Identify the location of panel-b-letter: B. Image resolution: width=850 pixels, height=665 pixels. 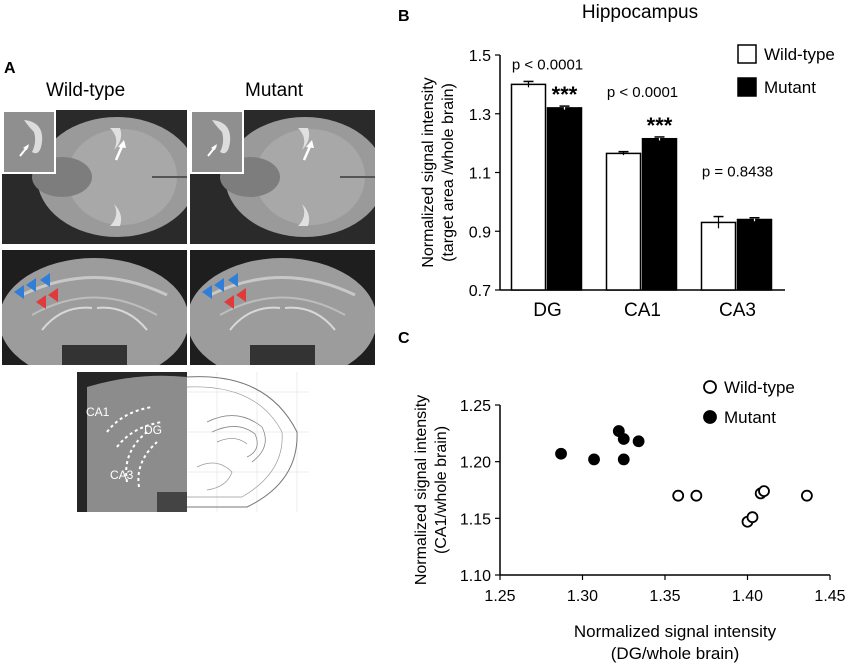
(404, 16).